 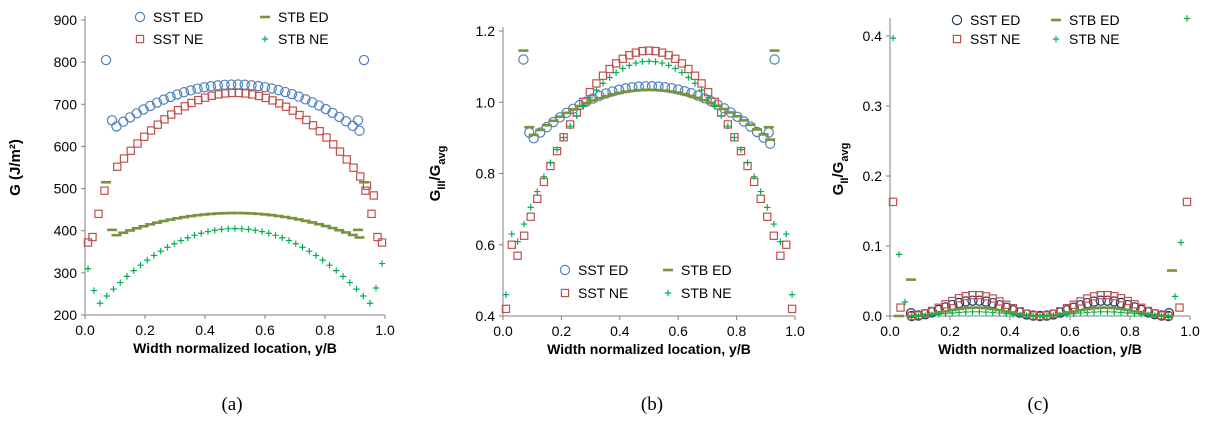 What do you see at coordinates (231, 28) in the screenshot?
I see `legend: SST ED STB ED SST NE STB NE` at bounding box center [231, 28].